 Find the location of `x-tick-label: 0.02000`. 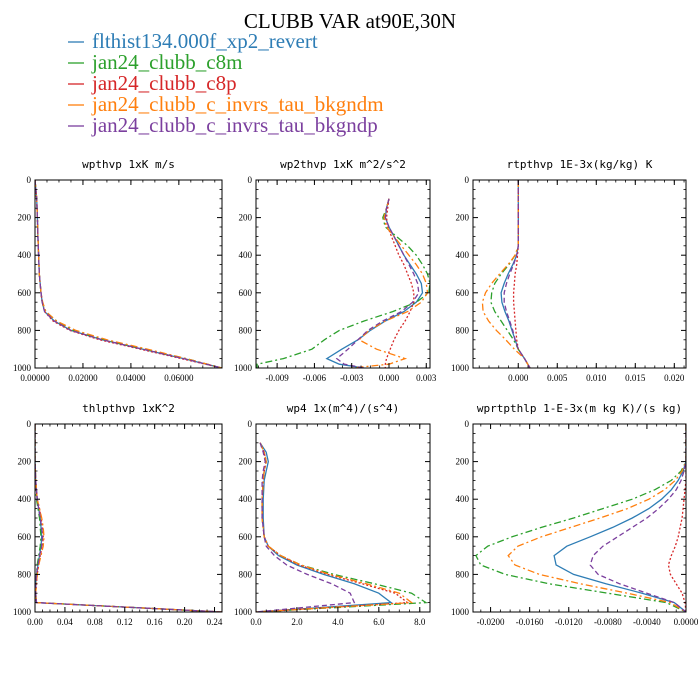

x-tick-label: 0.02000 is located at coordinates (83, 378).